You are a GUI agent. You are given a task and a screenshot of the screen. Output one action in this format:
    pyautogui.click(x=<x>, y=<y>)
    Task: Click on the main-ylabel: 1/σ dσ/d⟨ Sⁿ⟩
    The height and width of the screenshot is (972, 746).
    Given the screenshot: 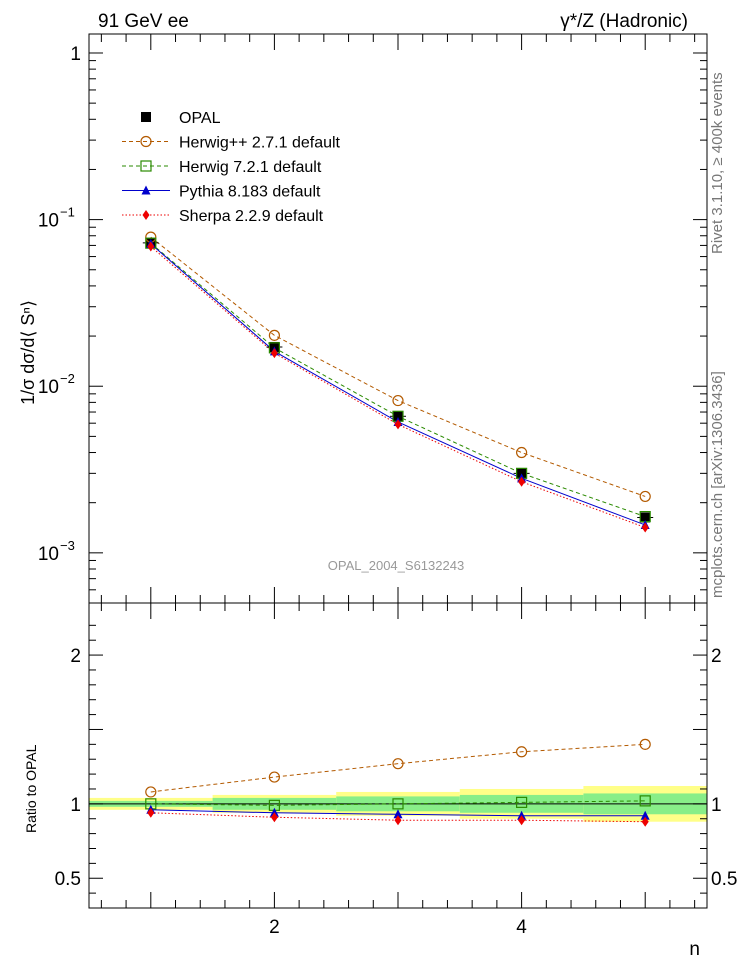 What is the action you would take?
    pyautogui.click(x=28, y=352)
    